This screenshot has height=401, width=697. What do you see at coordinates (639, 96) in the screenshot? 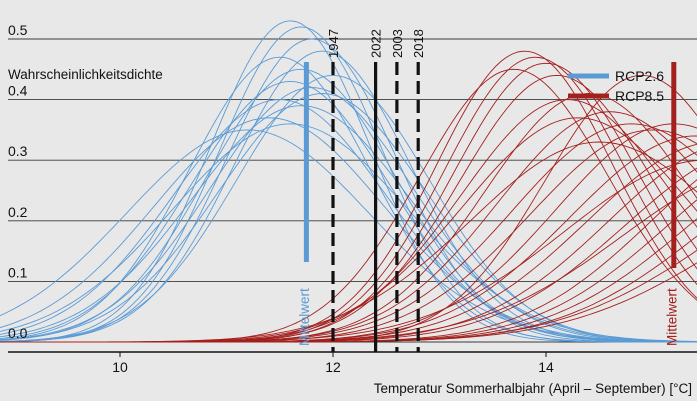
I see `legend-label-rcp85: RCP8.5` at bounding box center [639, 96].